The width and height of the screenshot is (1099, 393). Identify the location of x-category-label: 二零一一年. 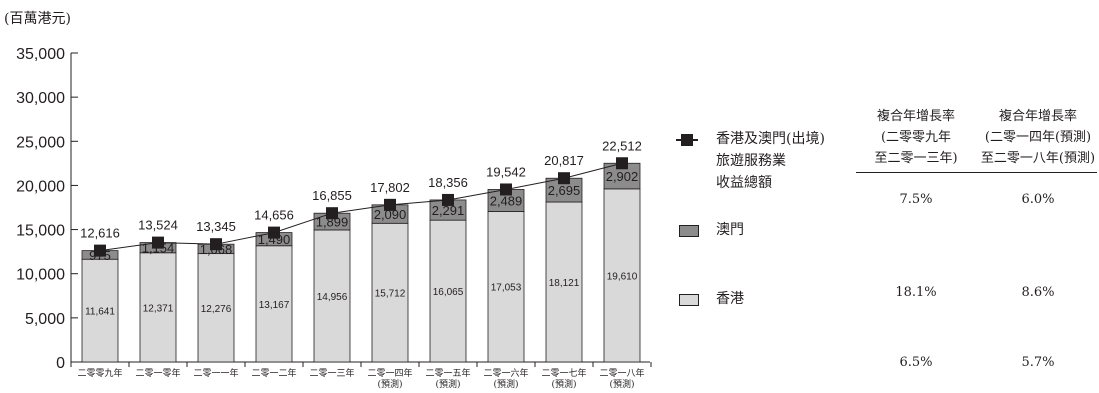
(215, 373).